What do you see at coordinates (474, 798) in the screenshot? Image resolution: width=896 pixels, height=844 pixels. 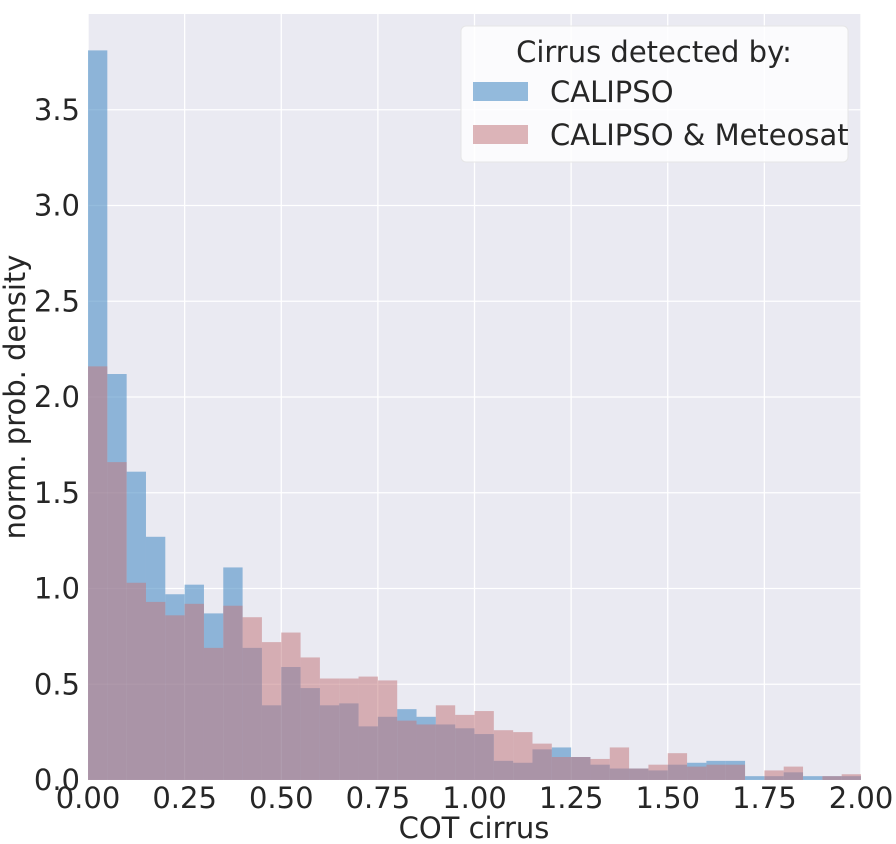 I see `x-tick-label-4: 1.00` at bounding box center [474, 798].